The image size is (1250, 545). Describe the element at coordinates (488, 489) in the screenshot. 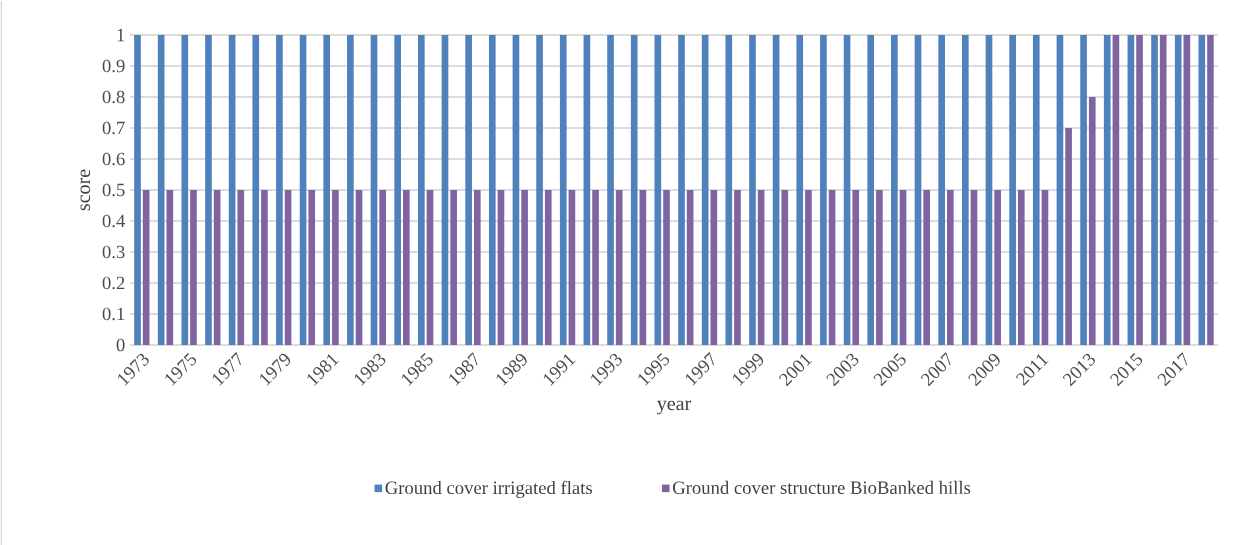

I see `legend-label: Ground cover irrigated flats` at that location.